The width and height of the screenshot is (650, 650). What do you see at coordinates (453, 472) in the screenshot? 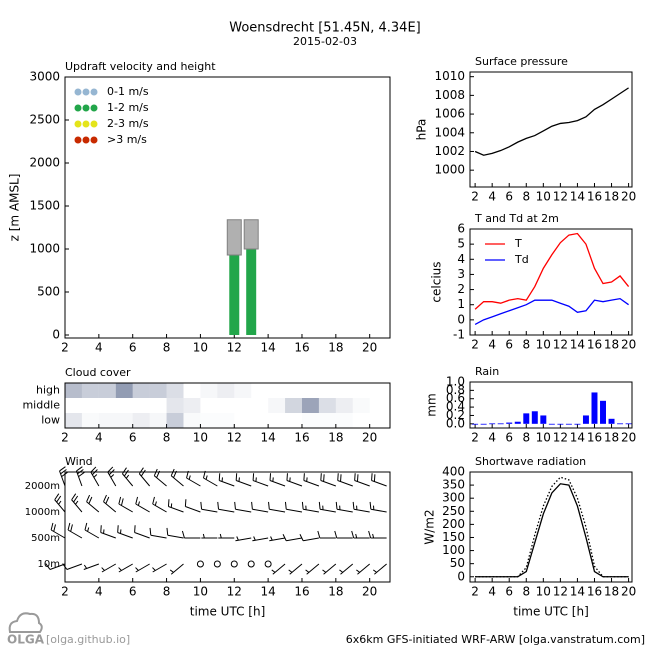
I see `y-tick-label: 400` at bounding box center [453, 472].